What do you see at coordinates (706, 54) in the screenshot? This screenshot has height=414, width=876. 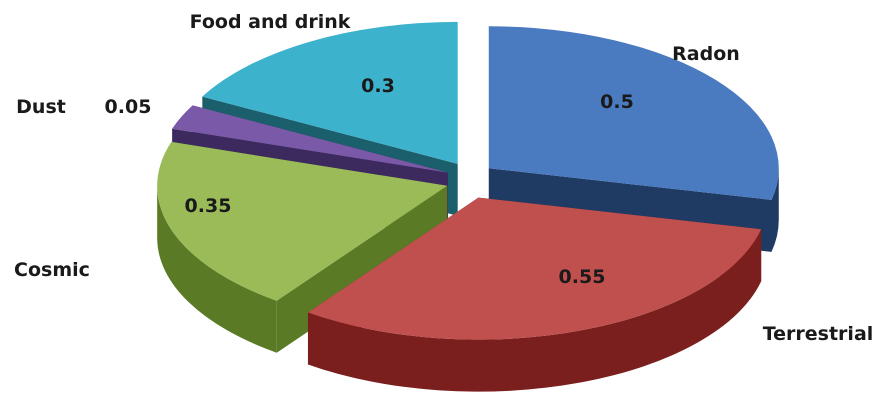 I see `legend-label-radon: Radon` at bounding box center [706, 54].